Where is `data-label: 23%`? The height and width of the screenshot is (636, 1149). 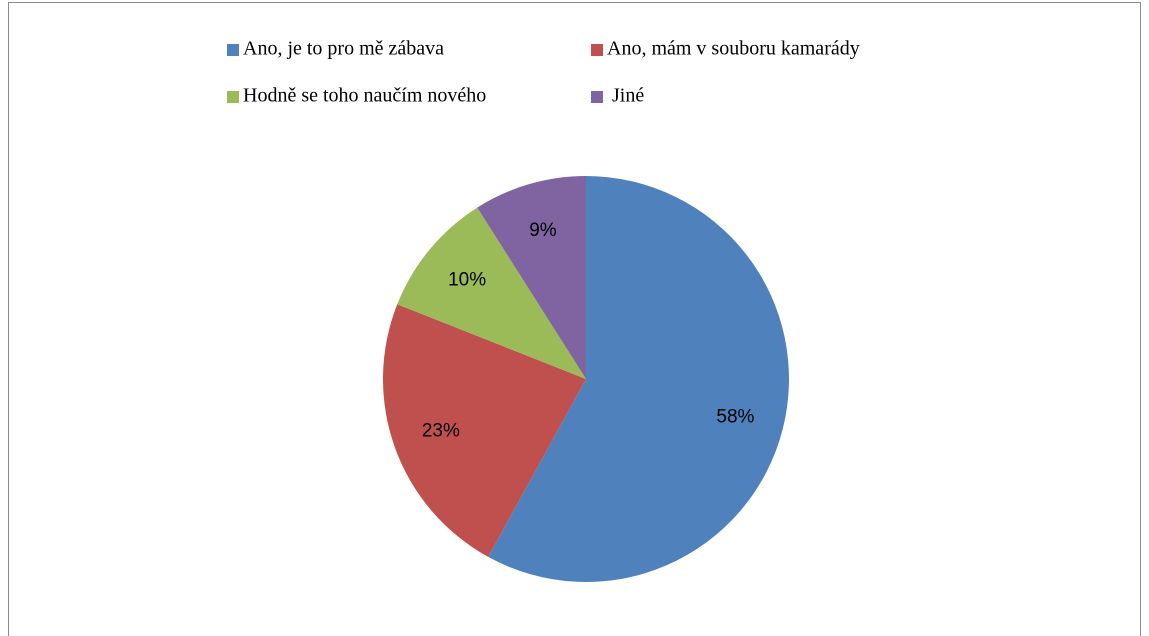 data-label: 23% is located at coordinates (441, 430).